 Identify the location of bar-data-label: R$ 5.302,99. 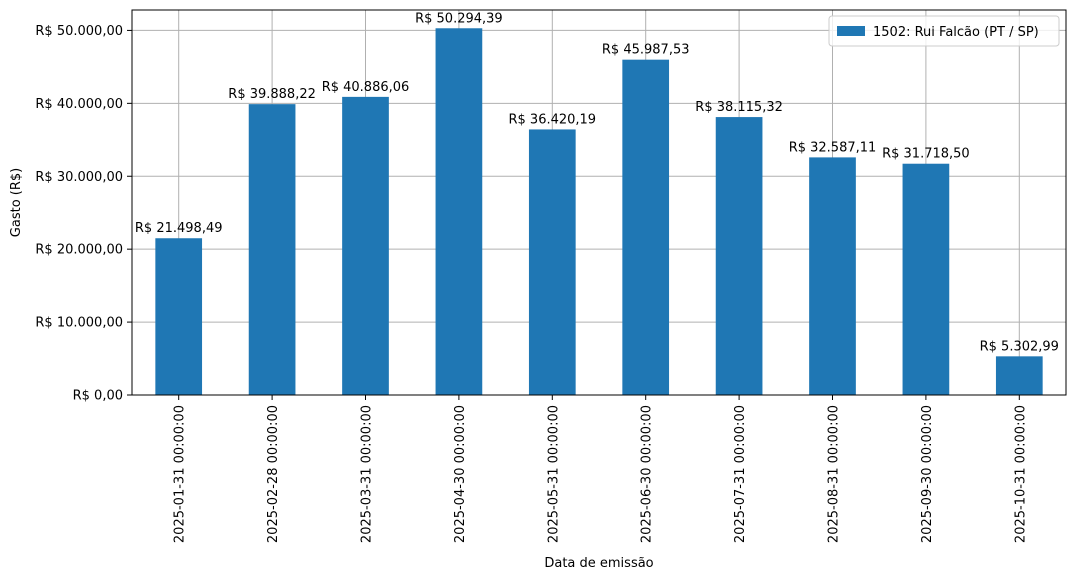
(1019, 346).